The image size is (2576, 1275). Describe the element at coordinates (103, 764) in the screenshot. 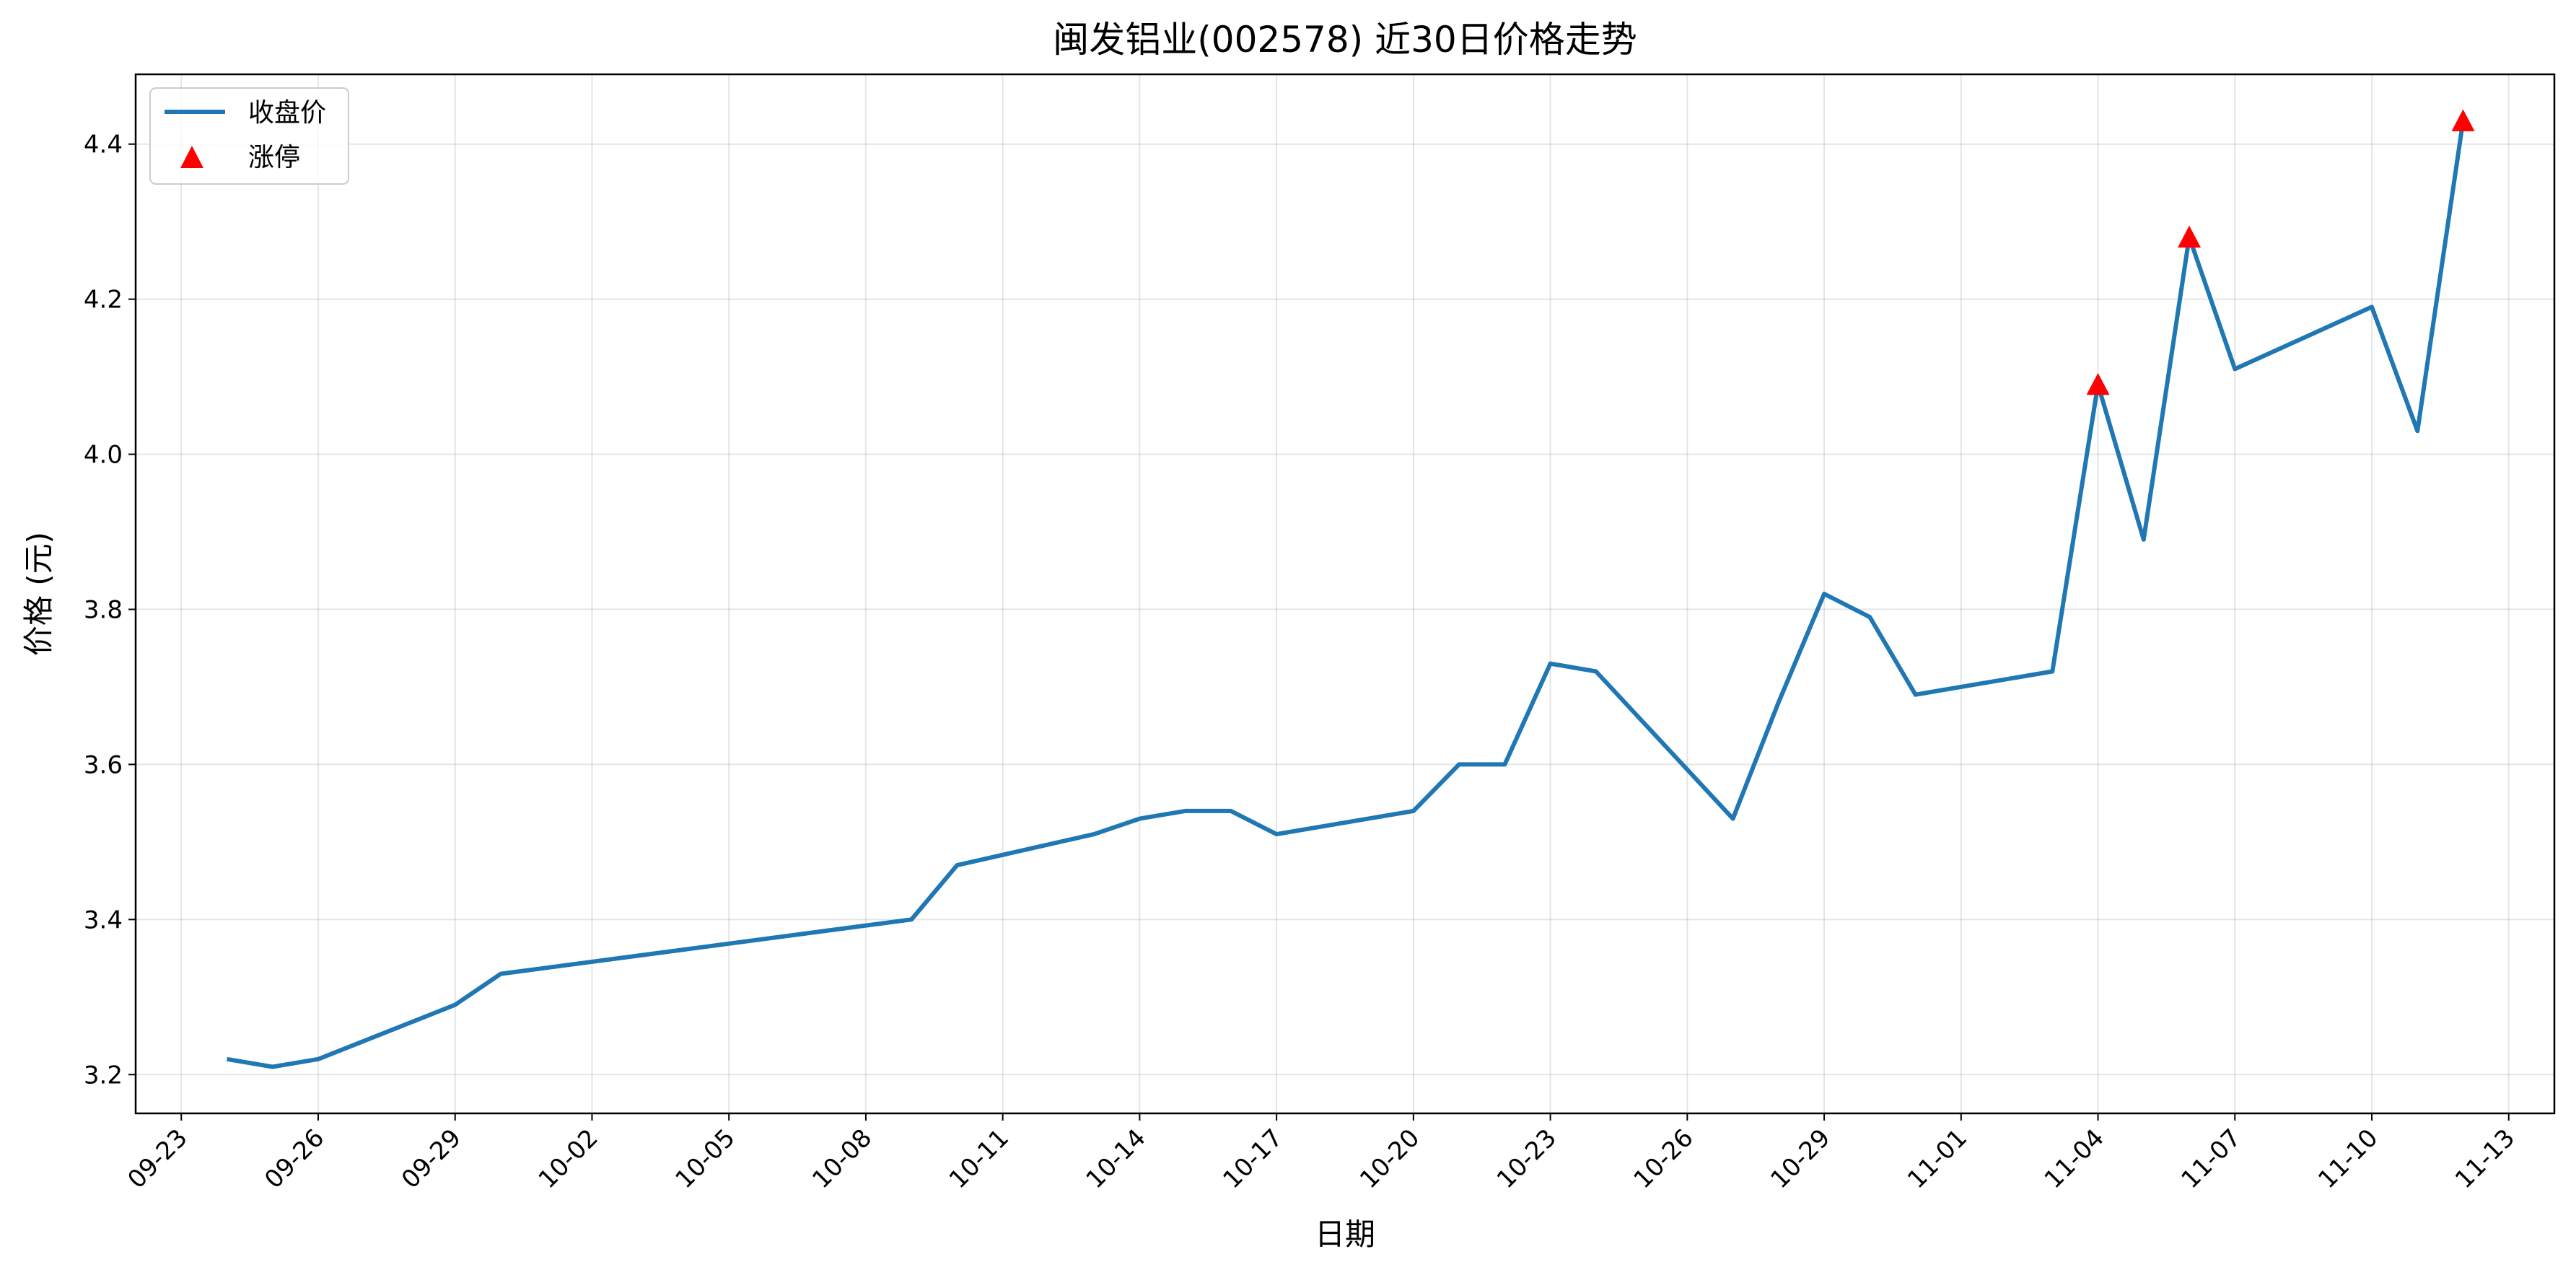

I see `y-tick-label: 3.6` at that location.